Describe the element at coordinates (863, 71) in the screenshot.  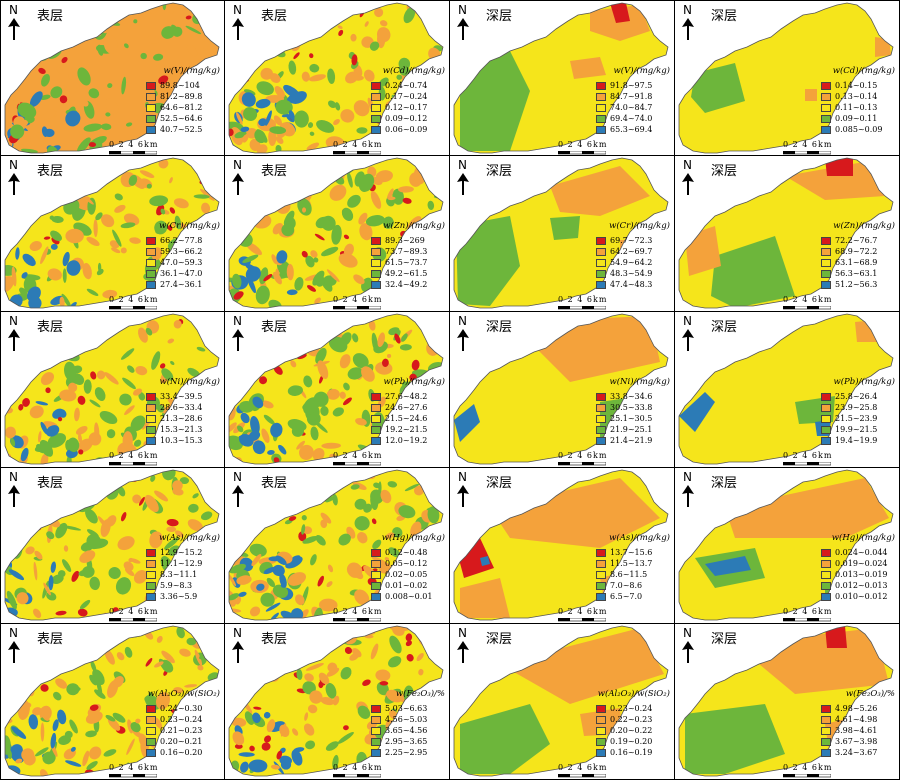
I see `legend-title: w(Cd)/(mg/kg)` at that location.